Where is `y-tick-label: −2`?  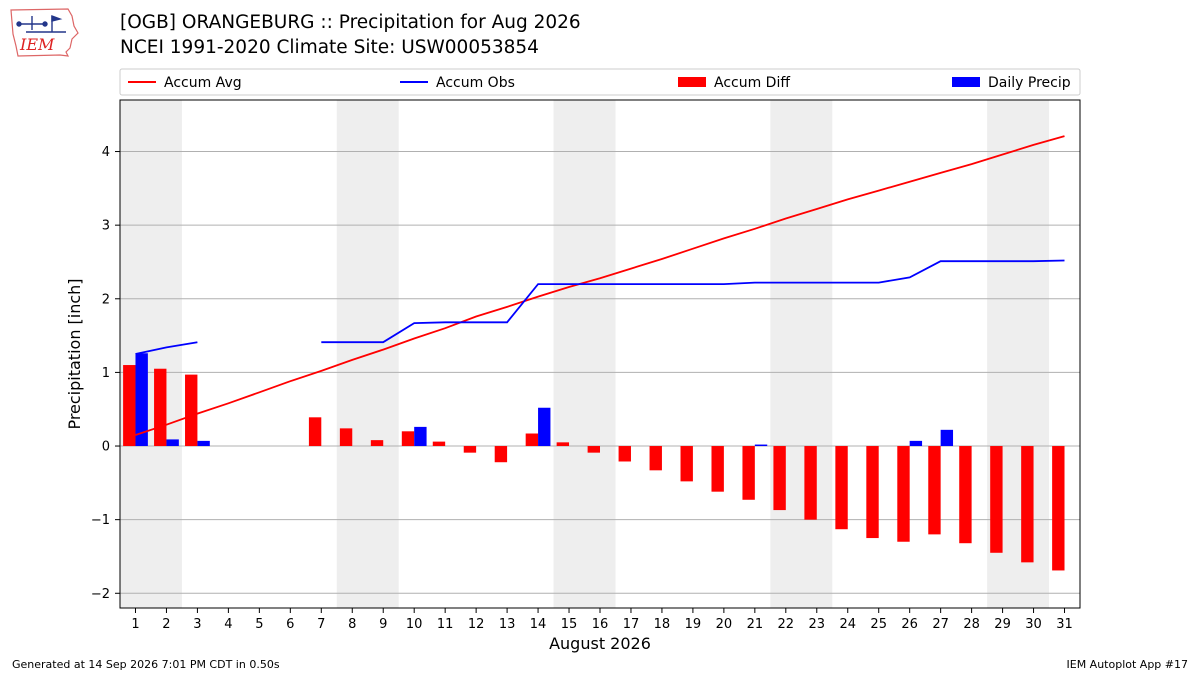
y-tick-label: −2 is located at coordinates (100, 594).